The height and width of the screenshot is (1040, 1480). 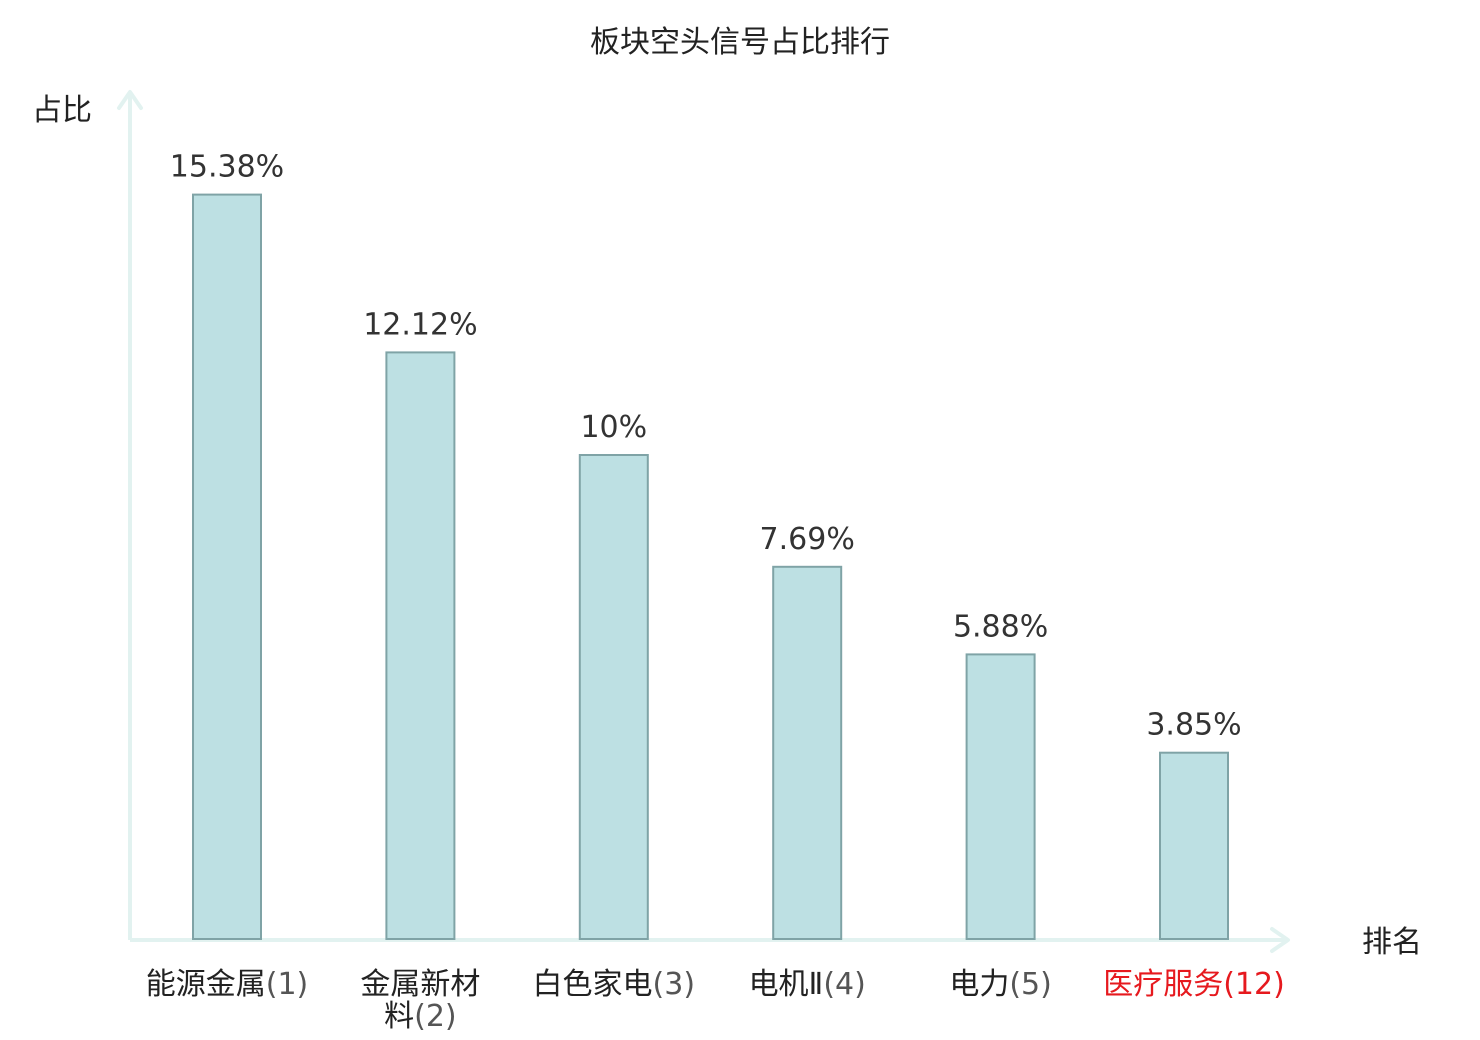 I want to click on category-rank-1: (2), so click(x=435, y=1016).